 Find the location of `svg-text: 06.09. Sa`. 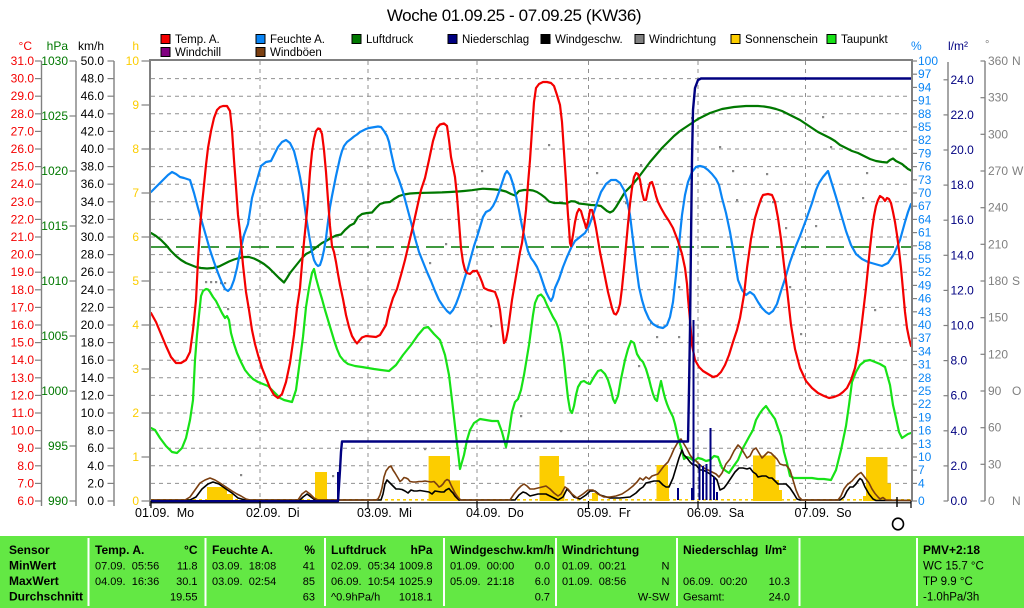

svg-text: 06.09. Sa is located at coordinates (715, 513).